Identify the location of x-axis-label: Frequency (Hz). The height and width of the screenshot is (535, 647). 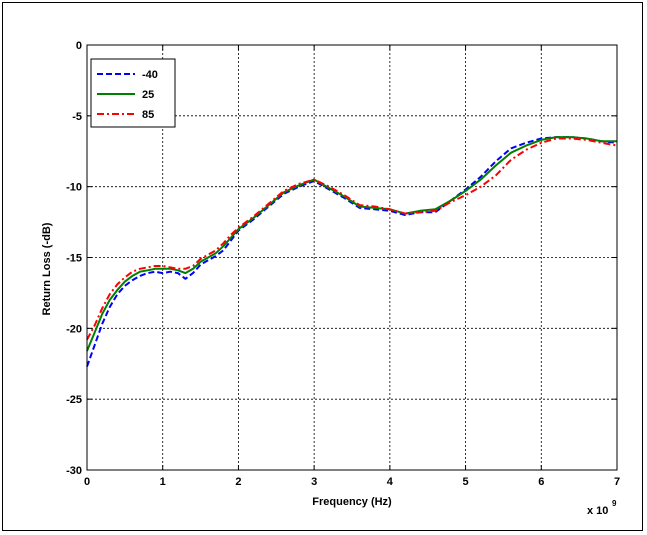
(352, 502).